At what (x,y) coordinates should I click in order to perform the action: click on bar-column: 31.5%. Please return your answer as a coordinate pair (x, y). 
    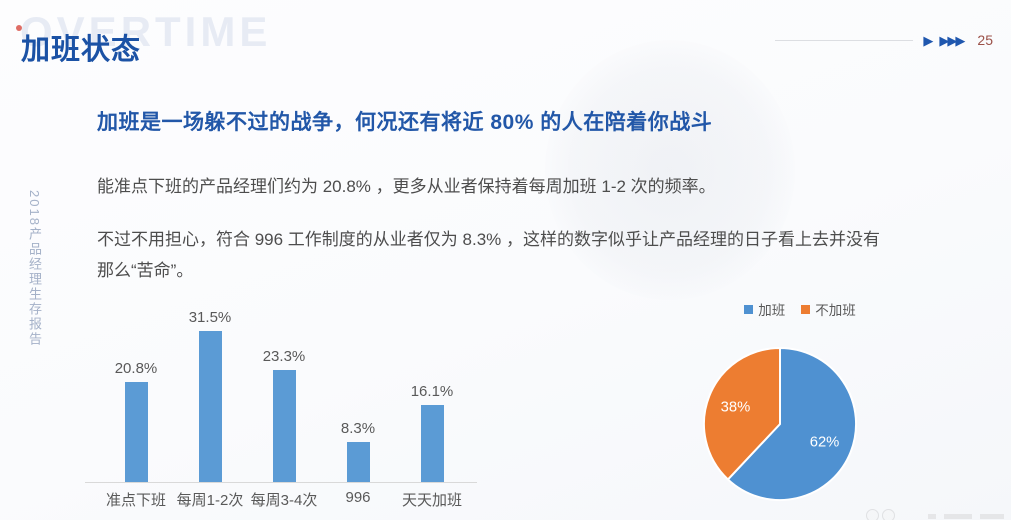
    Looking at the image, I should click on (210, 395).